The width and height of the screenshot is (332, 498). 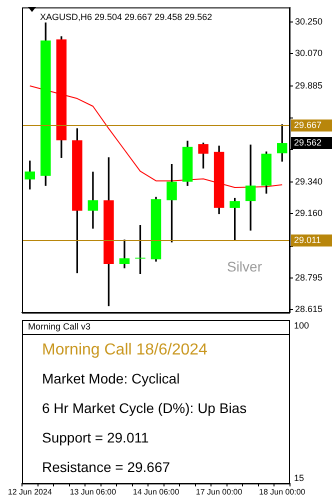 I want to click on category-label: 17 Jun 00:00, so click(x=219, y=491).